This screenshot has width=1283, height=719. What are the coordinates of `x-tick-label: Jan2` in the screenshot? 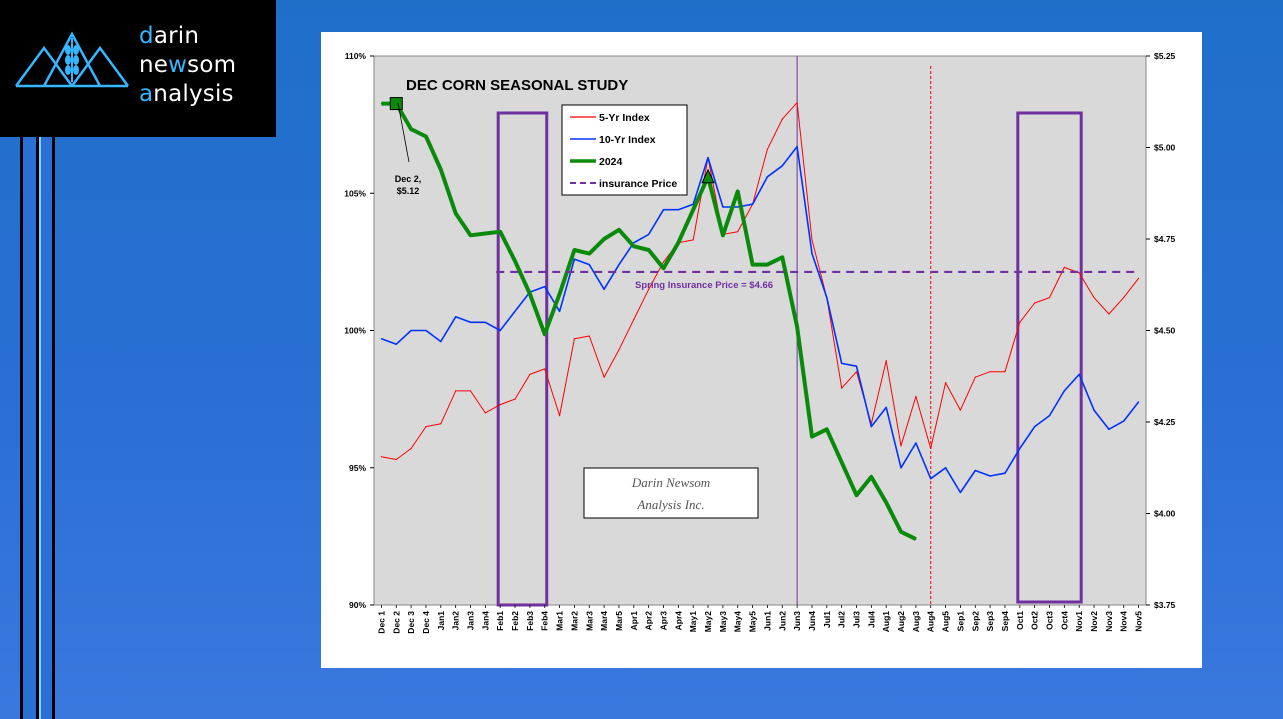 It's located at (456, 621).